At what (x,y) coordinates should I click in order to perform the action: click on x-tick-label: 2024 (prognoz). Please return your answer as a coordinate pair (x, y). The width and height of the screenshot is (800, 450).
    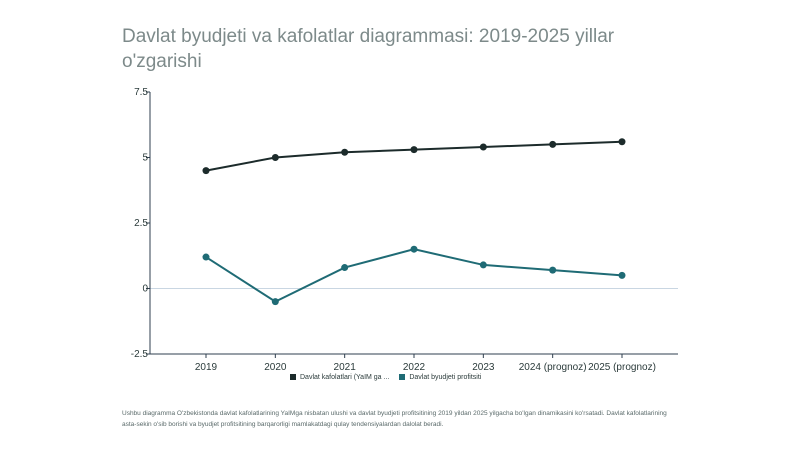
    Looking at the image, I should click on (553, 367).